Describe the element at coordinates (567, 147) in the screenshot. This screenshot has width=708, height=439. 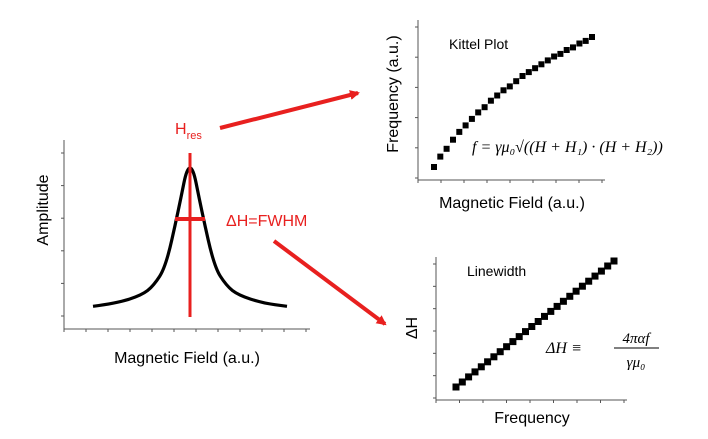
I see `kittel-formula: f = γμ₀√((H + H₁) · (H + H₂))` at that location.